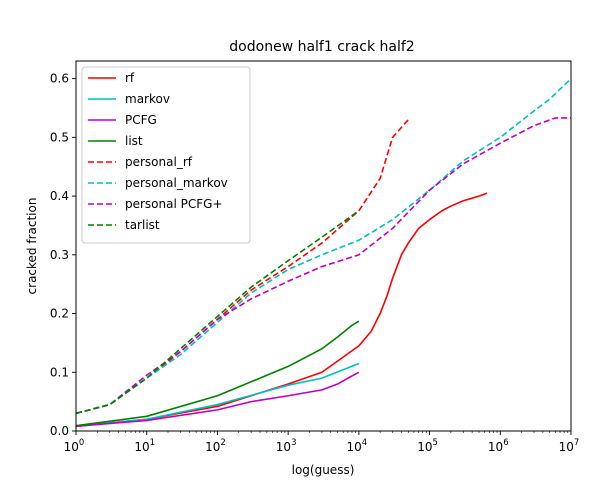 The image size is (612, 485). What do you see at coordinates (321, 47) in the screenshot?
I see `chart-title: dodonew half1 crack half2` at bounding box center [321, 47].